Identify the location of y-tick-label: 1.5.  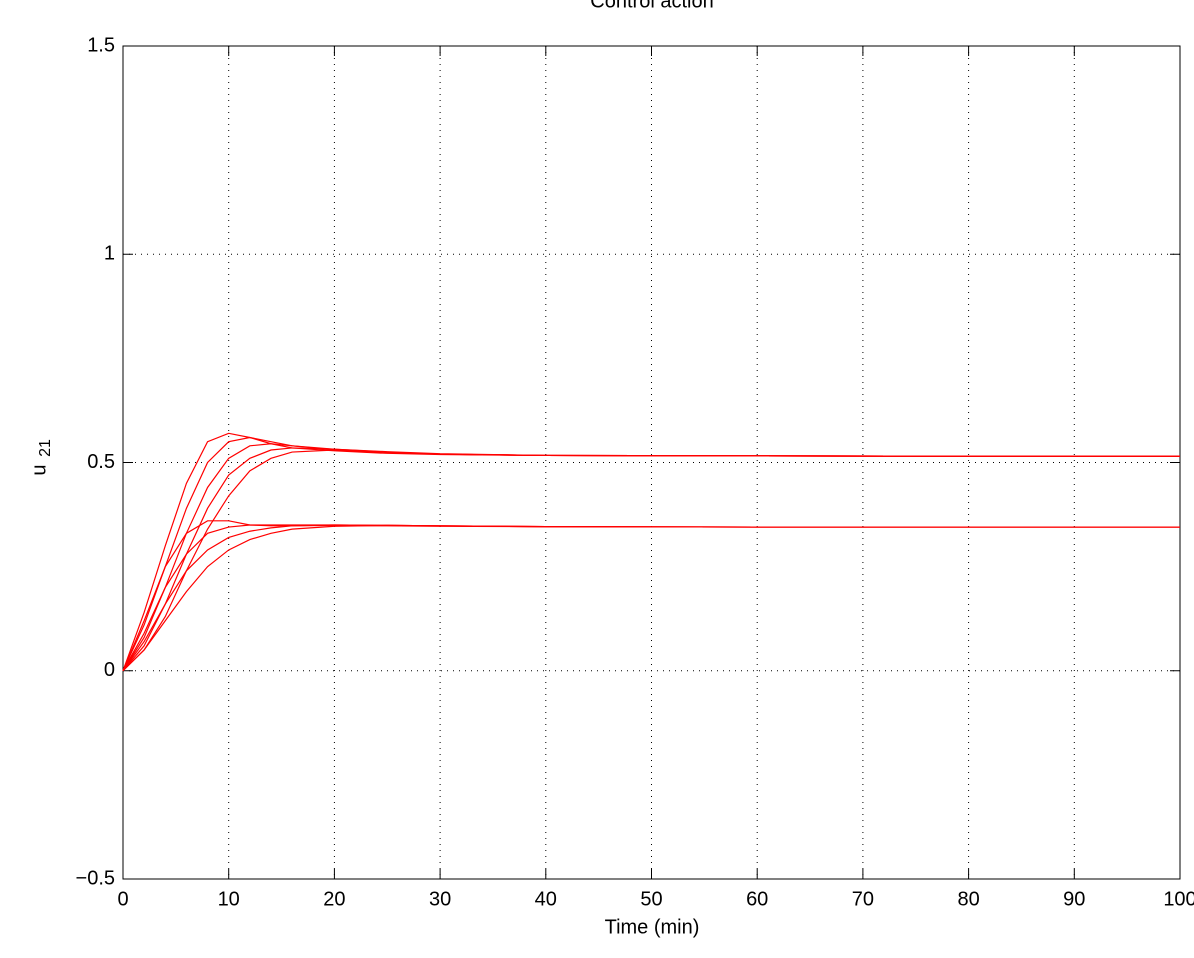
(101, 45).